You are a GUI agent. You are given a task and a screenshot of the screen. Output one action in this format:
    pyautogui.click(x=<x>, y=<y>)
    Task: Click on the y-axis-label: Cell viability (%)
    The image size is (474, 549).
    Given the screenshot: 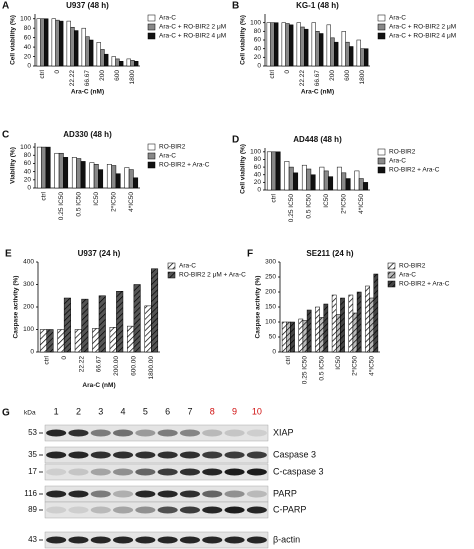 What is the action you would take?
    pyautogui.click(x=13, y=40)
    